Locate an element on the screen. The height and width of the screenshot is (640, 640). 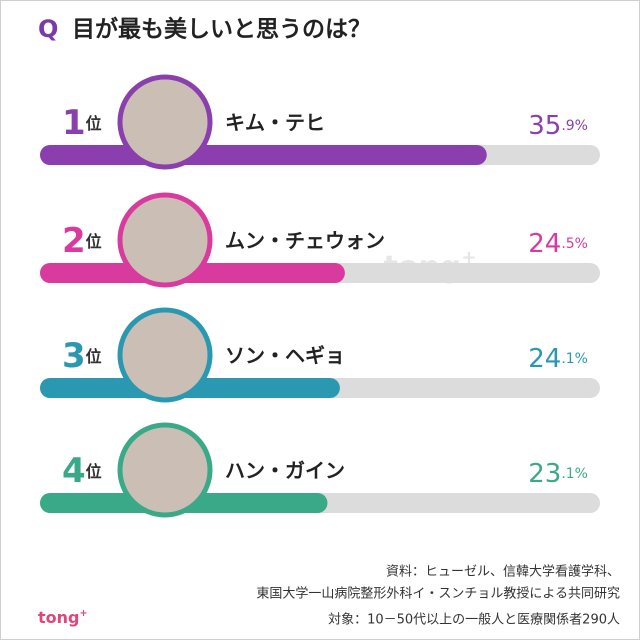
category-label: ハン・ガイン is located at coordinates (285, 471).